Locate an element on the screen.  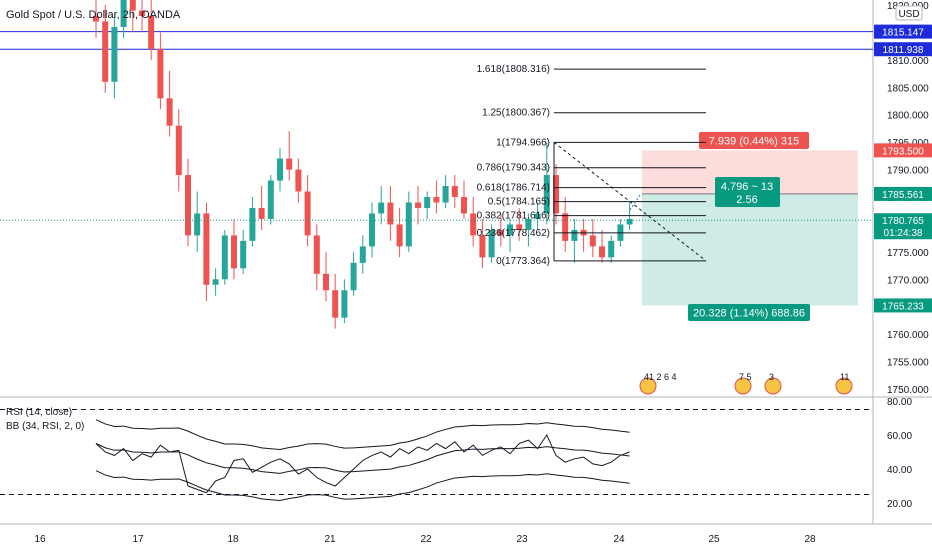
rsi-tick-label: 60.00 is located at coordinates (899, 436).